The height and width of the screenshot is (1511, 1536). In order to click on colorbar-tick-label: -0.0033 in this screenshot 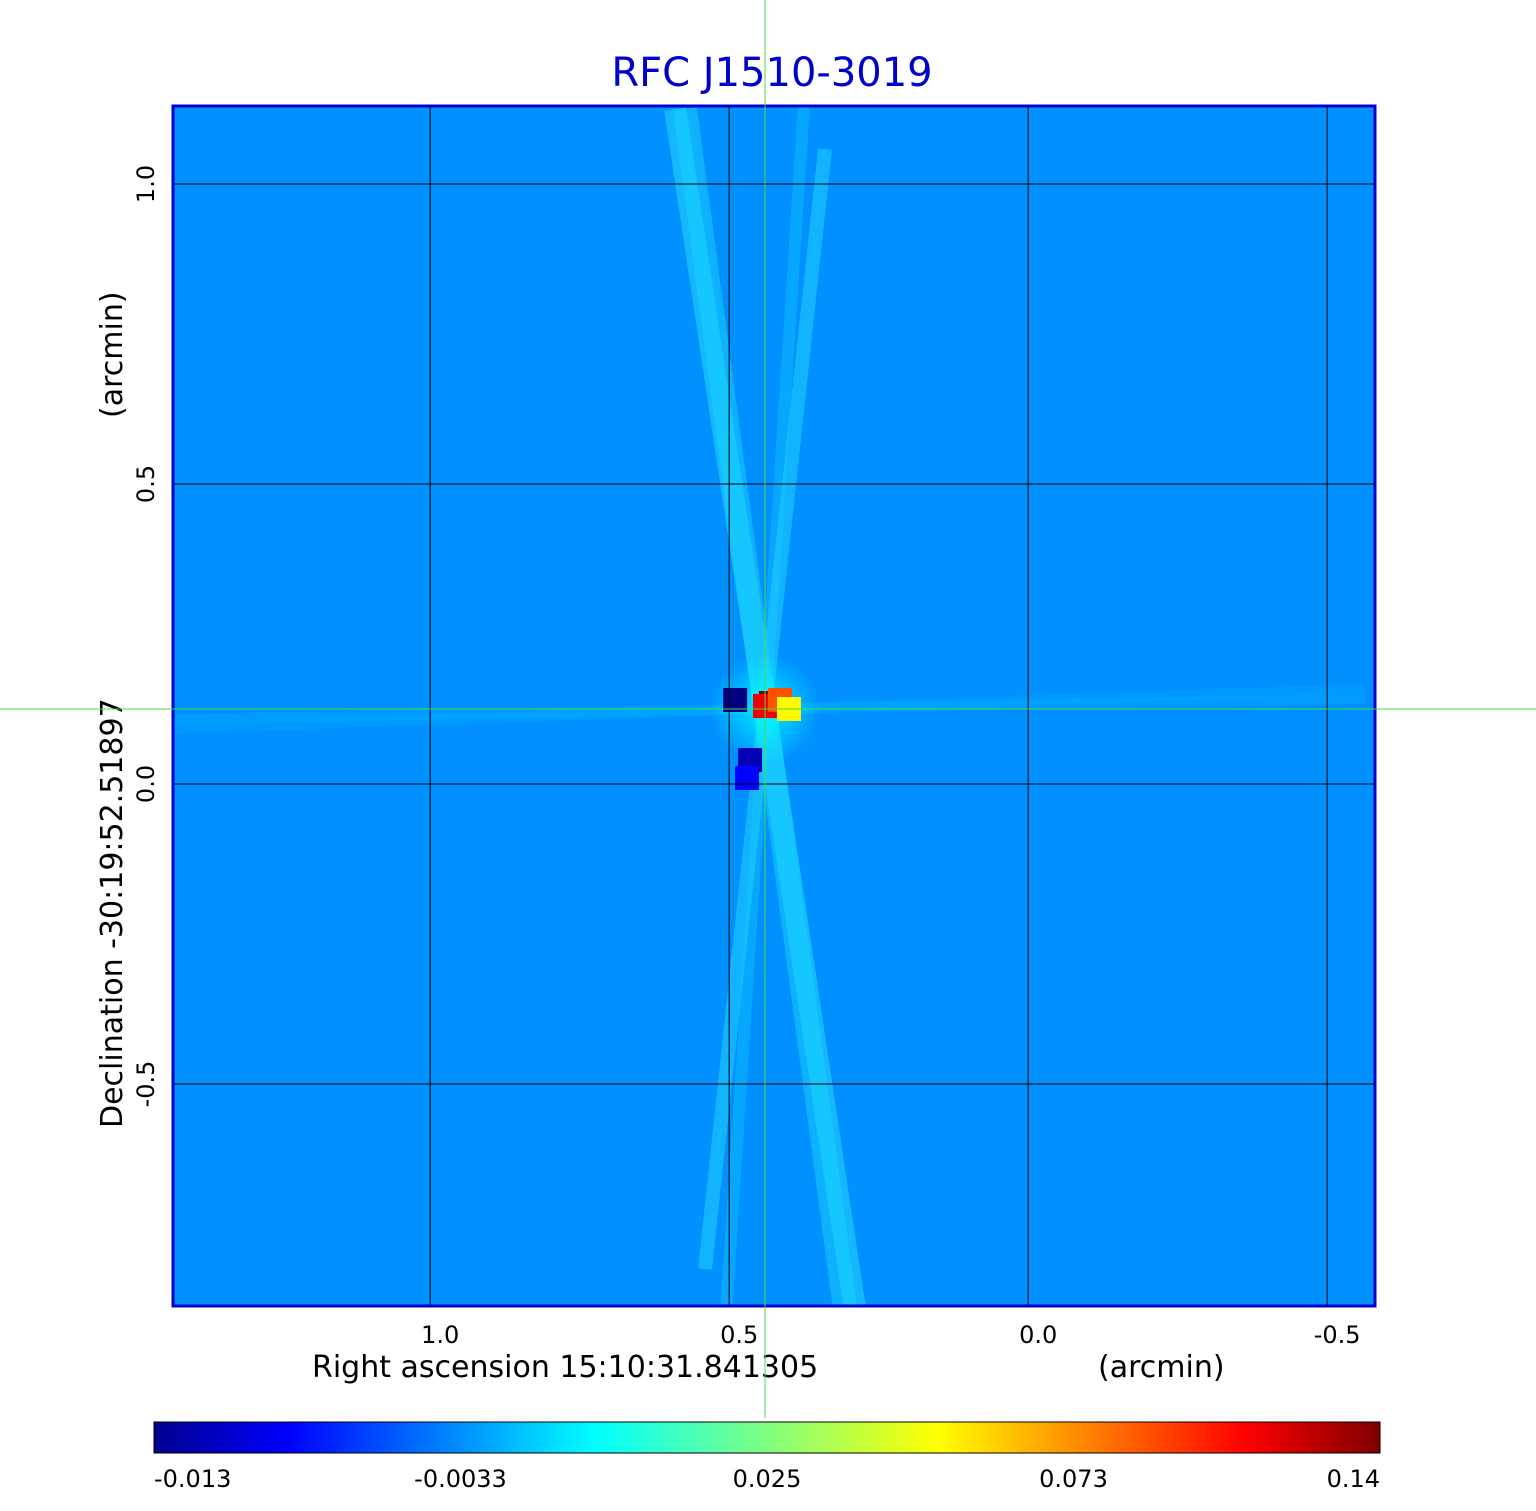, I will do `click(460, 1479)`.